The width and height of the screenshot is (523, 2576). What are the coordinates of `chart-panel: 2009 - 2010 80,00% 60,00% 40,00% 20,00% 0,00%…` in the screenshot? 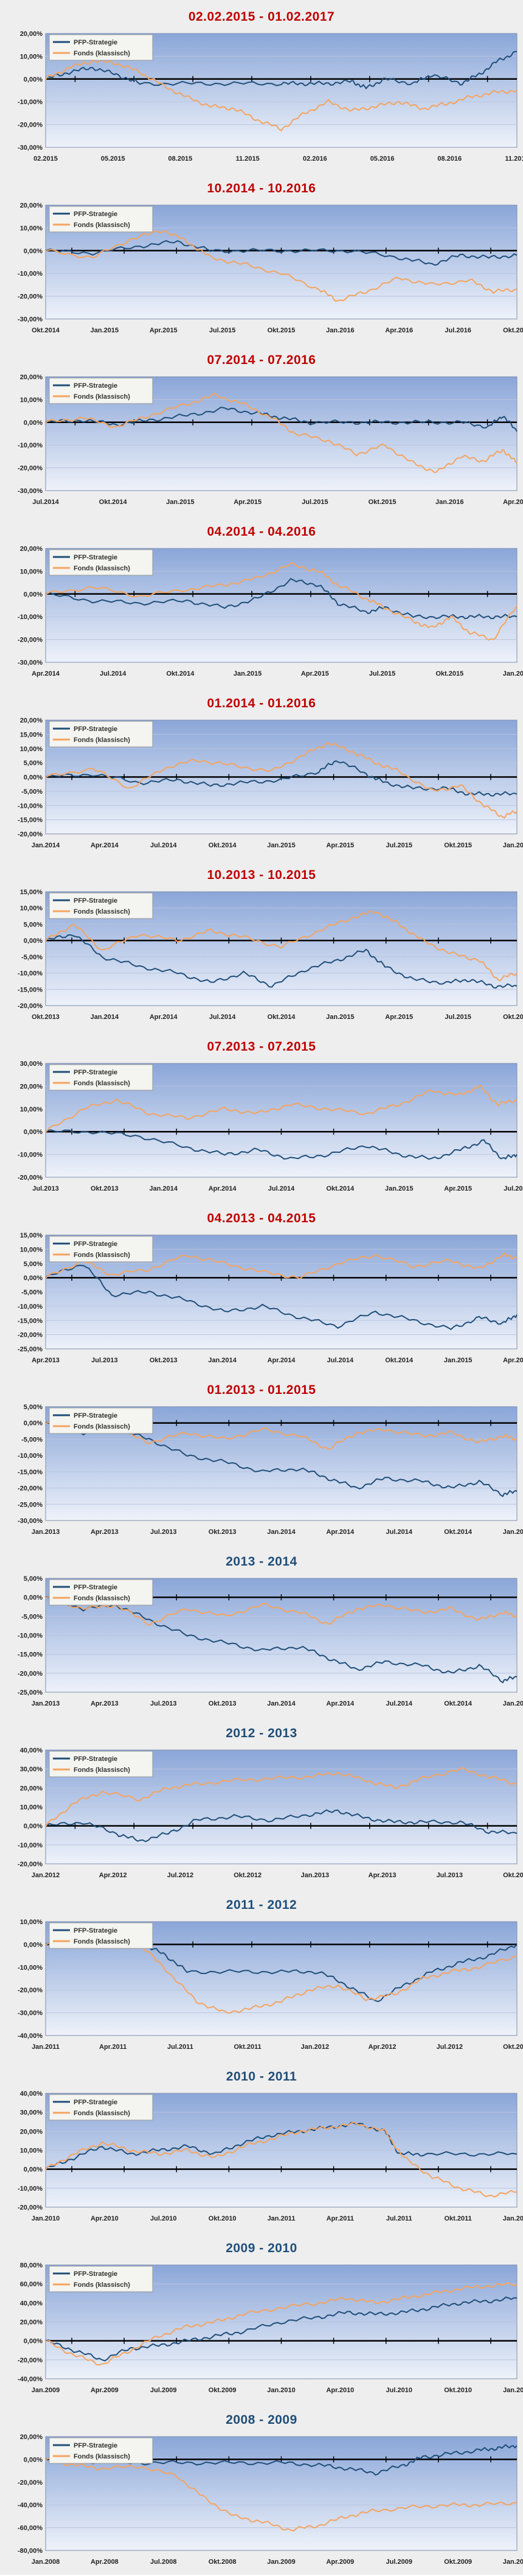 It's located at (261, 2317).